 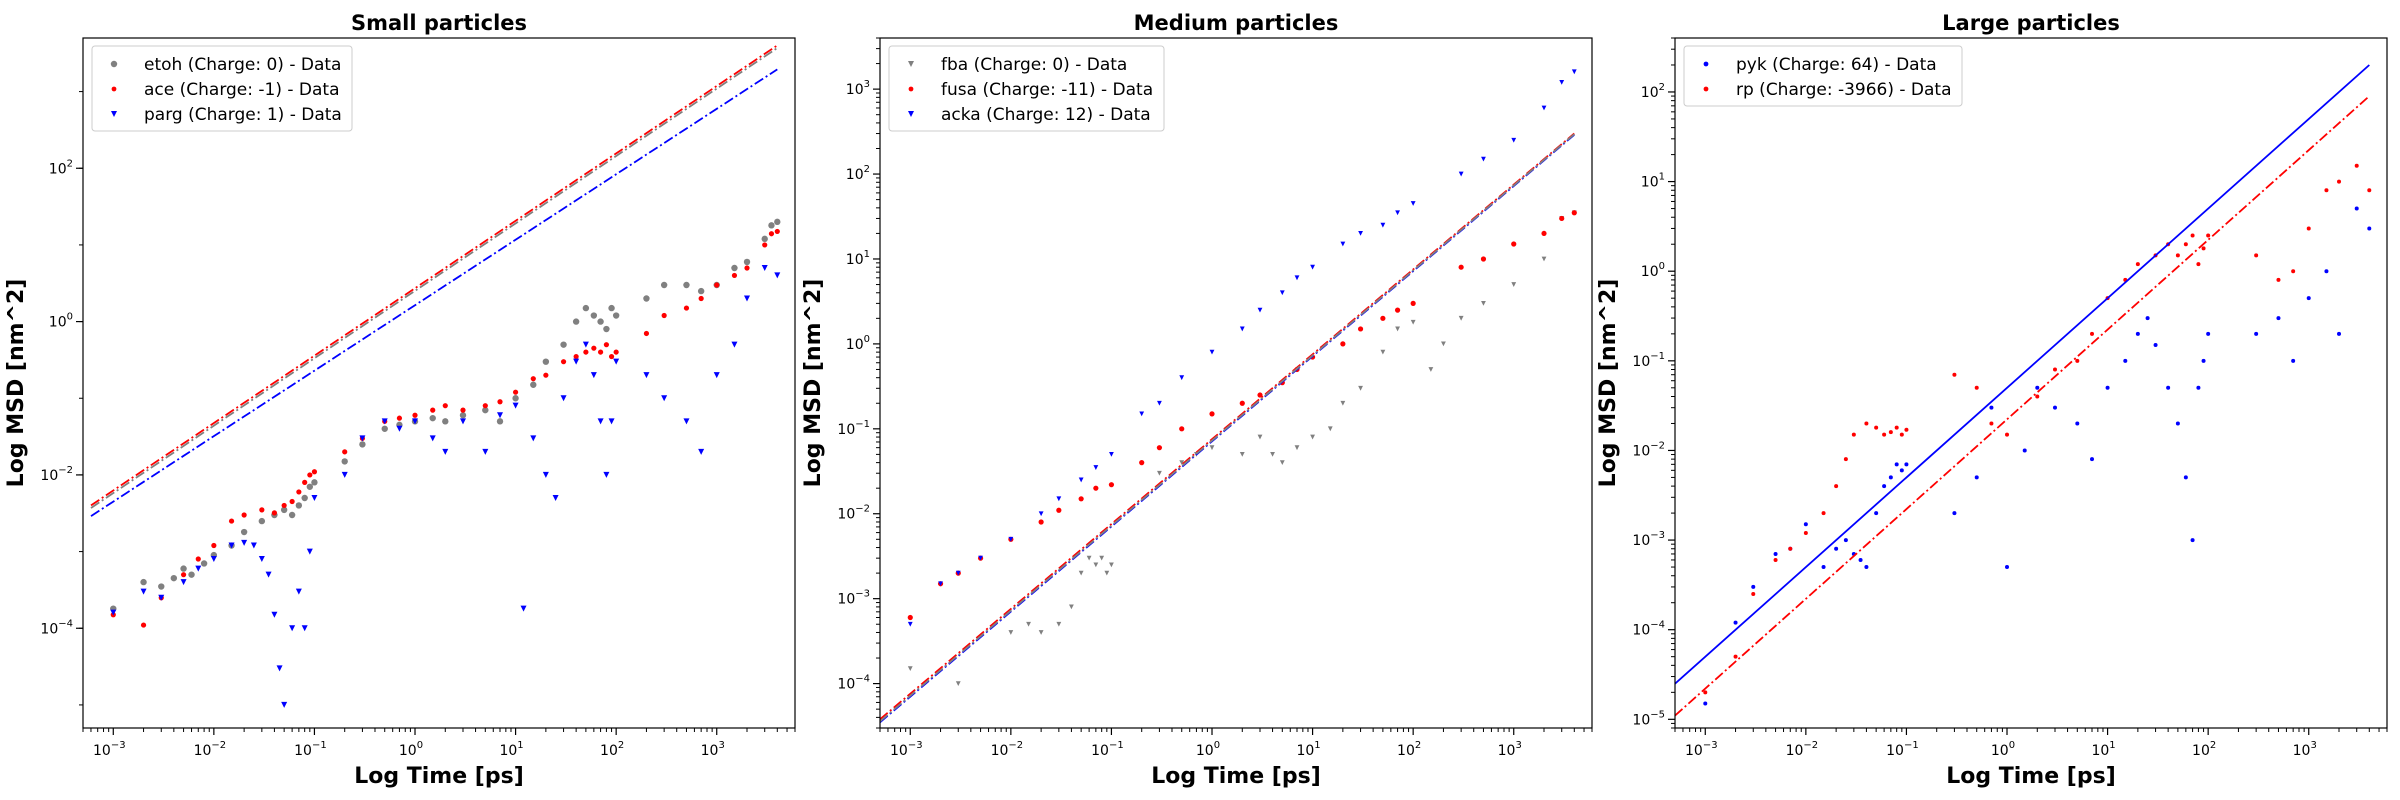 I want to click on x-tick-label: 10⁰, so click(x=411, y=749).